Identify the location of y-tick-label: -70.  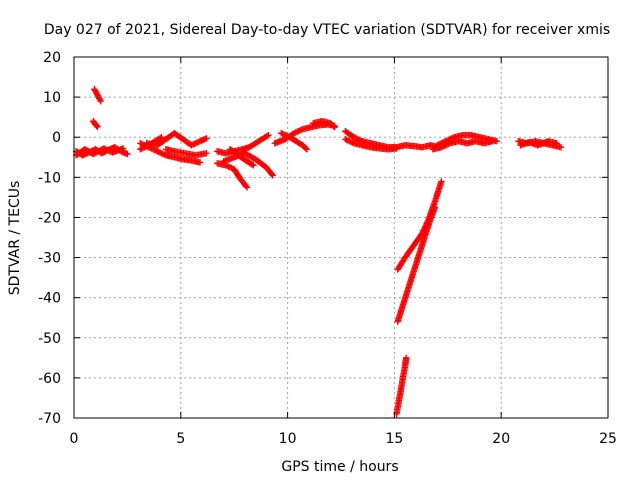
(49, 419).